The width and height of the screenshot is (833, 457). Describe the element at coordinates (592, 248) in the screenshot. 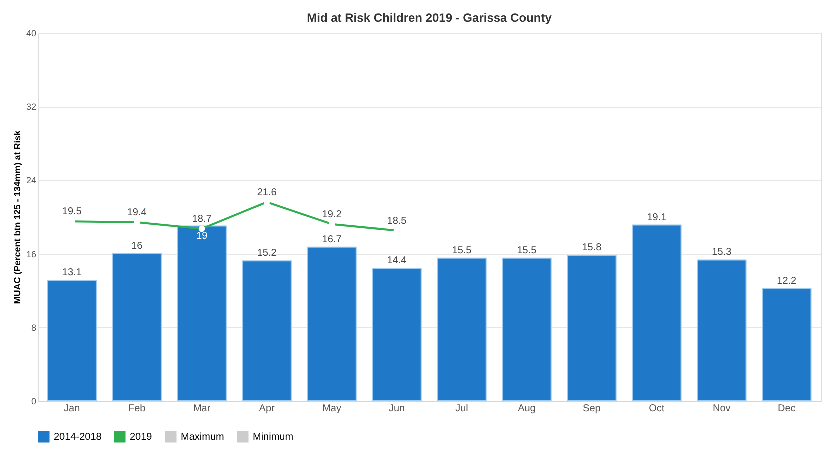

I see `data-label: 15.8` at that location.